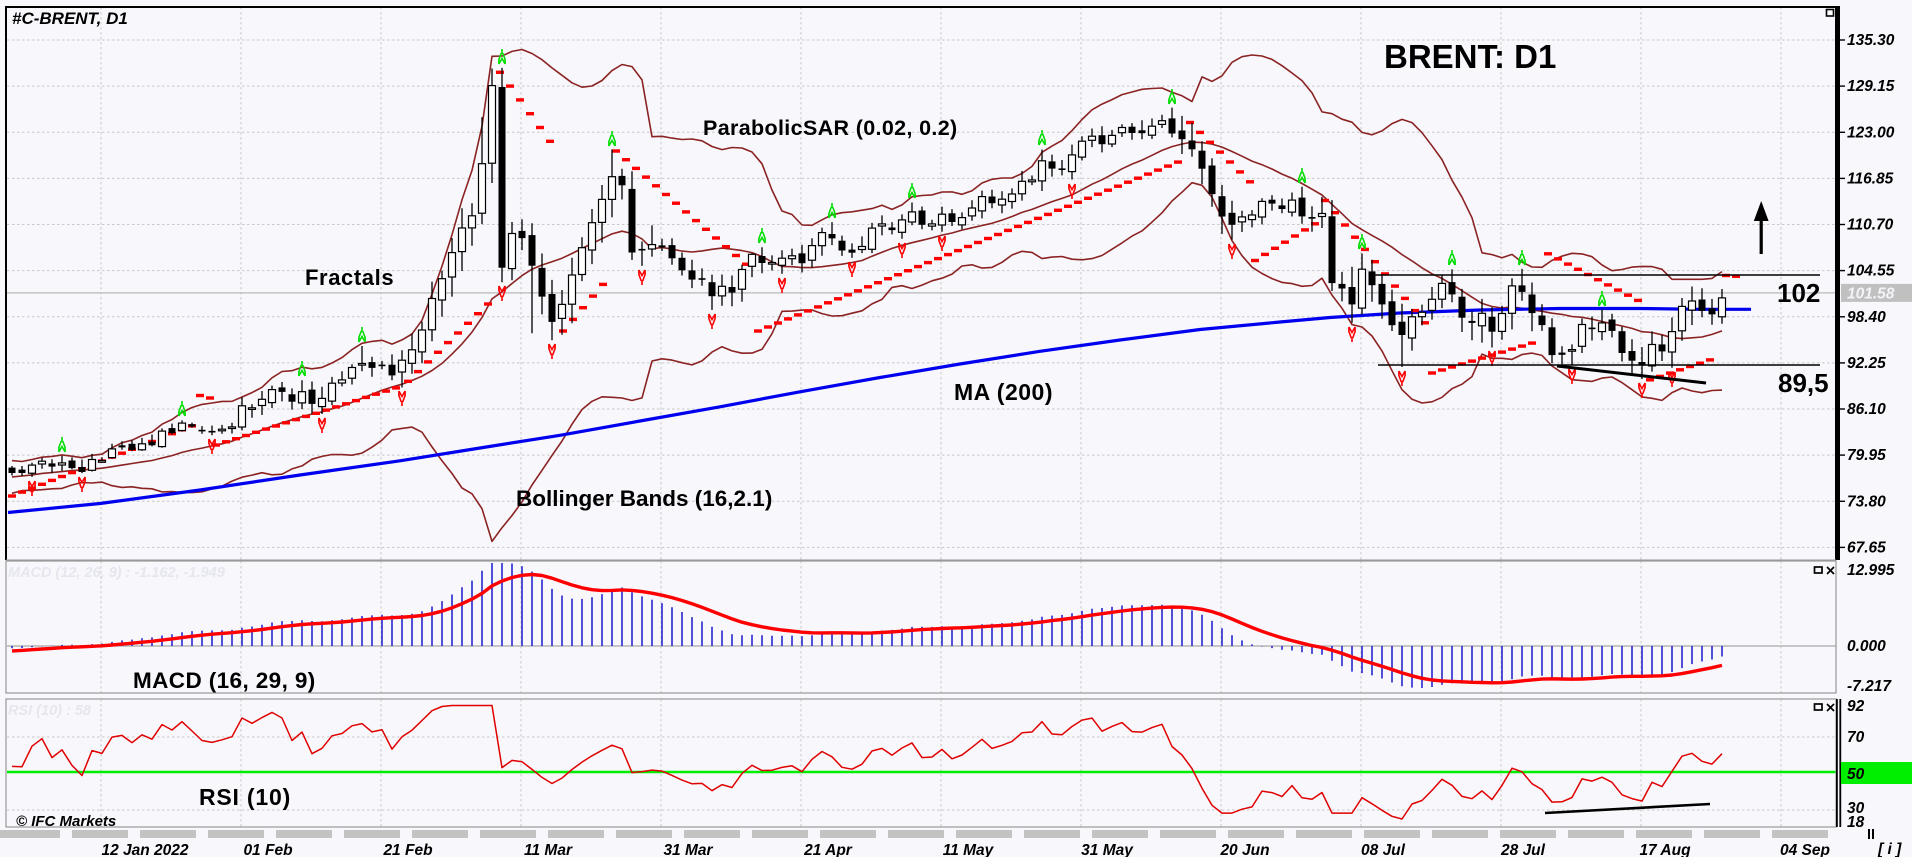  I want to click on svg-text: MA (200), so click(1003, 392).